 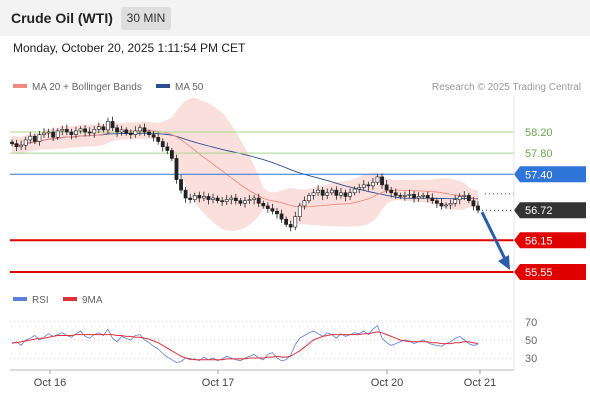 I want to click on rsi-tick-label: 50, so click(x=531, y=341).